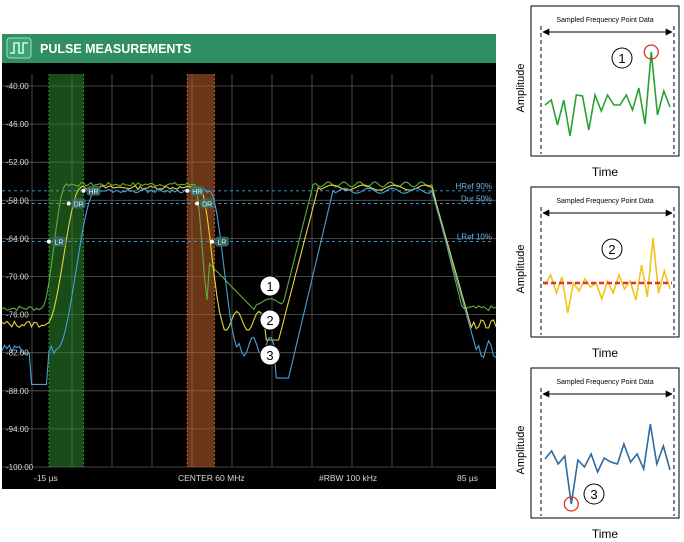  I want to click on rise-hr-marker-dot, so click(83, 190).